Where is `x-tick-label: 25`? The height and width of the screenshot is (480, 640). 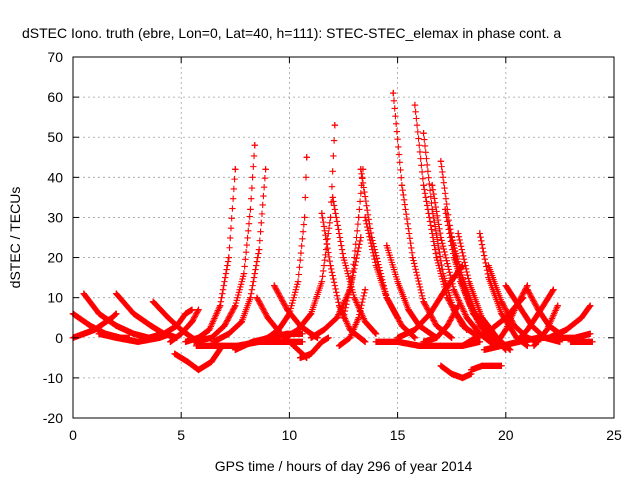
x-tick-label: 25 is located at coordinates (614, 435).